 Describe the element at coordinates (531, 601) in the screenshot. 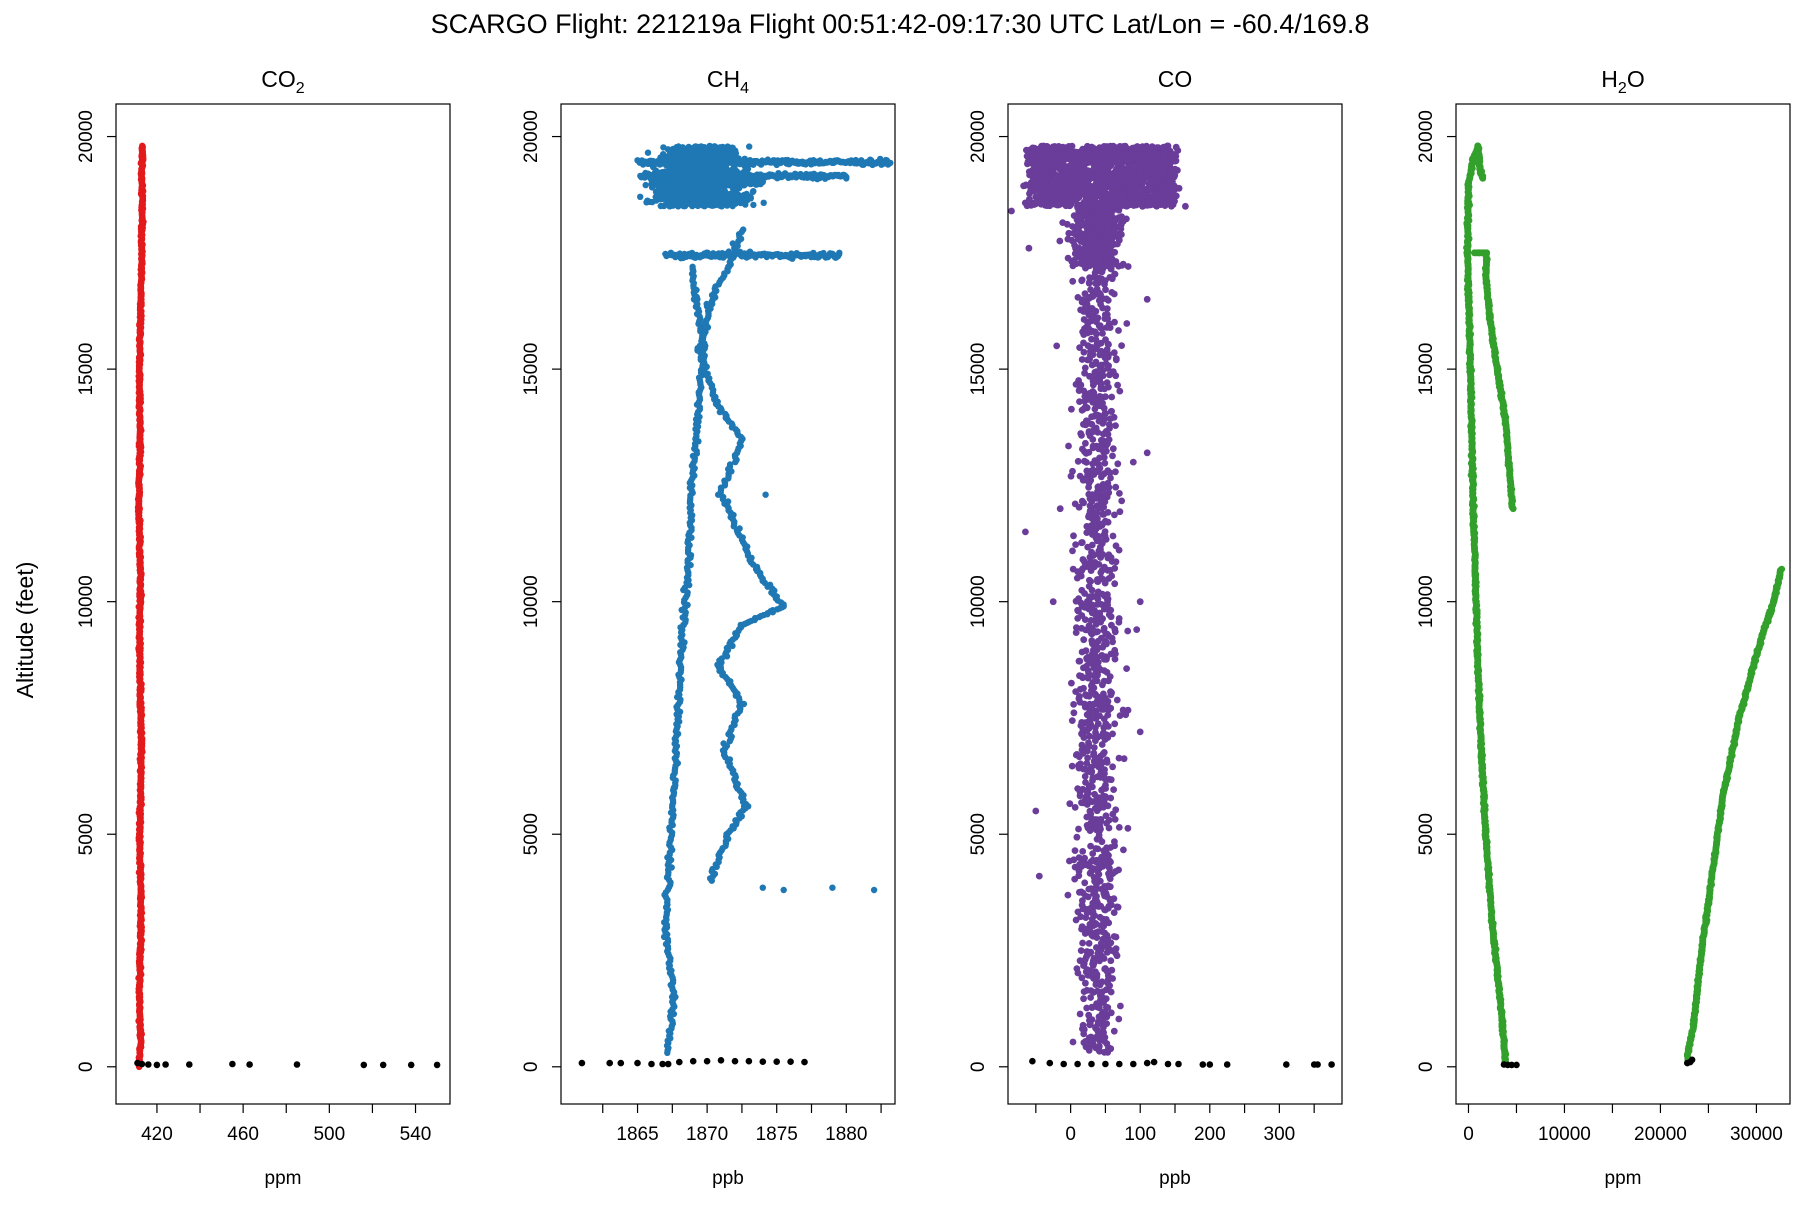

I see `y-tick-label: 10000` at that location.